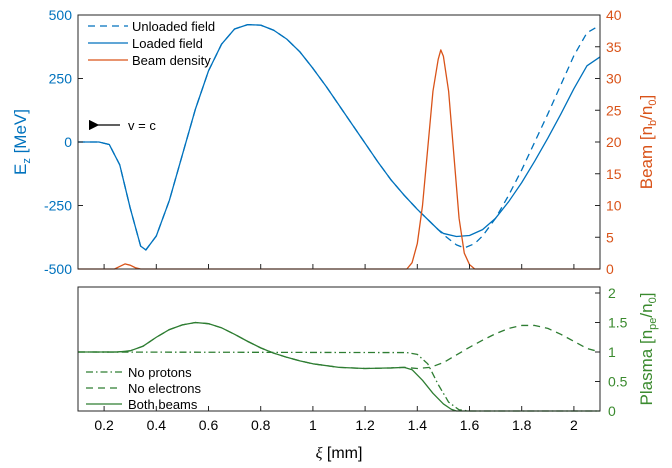 The height and width of the screenshot is (468, 672). What do you see at coordinates (612, 293) in the screenshot?
I see `ytick-plasma-label: 2` at bounding box center [612, 293].